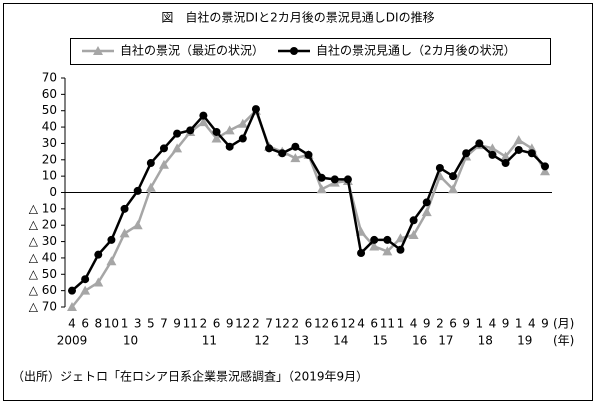 Image resolution: width=596 pixels, height=405 pixels. I want to click on x-tick-label: 8, so click(98, 324).